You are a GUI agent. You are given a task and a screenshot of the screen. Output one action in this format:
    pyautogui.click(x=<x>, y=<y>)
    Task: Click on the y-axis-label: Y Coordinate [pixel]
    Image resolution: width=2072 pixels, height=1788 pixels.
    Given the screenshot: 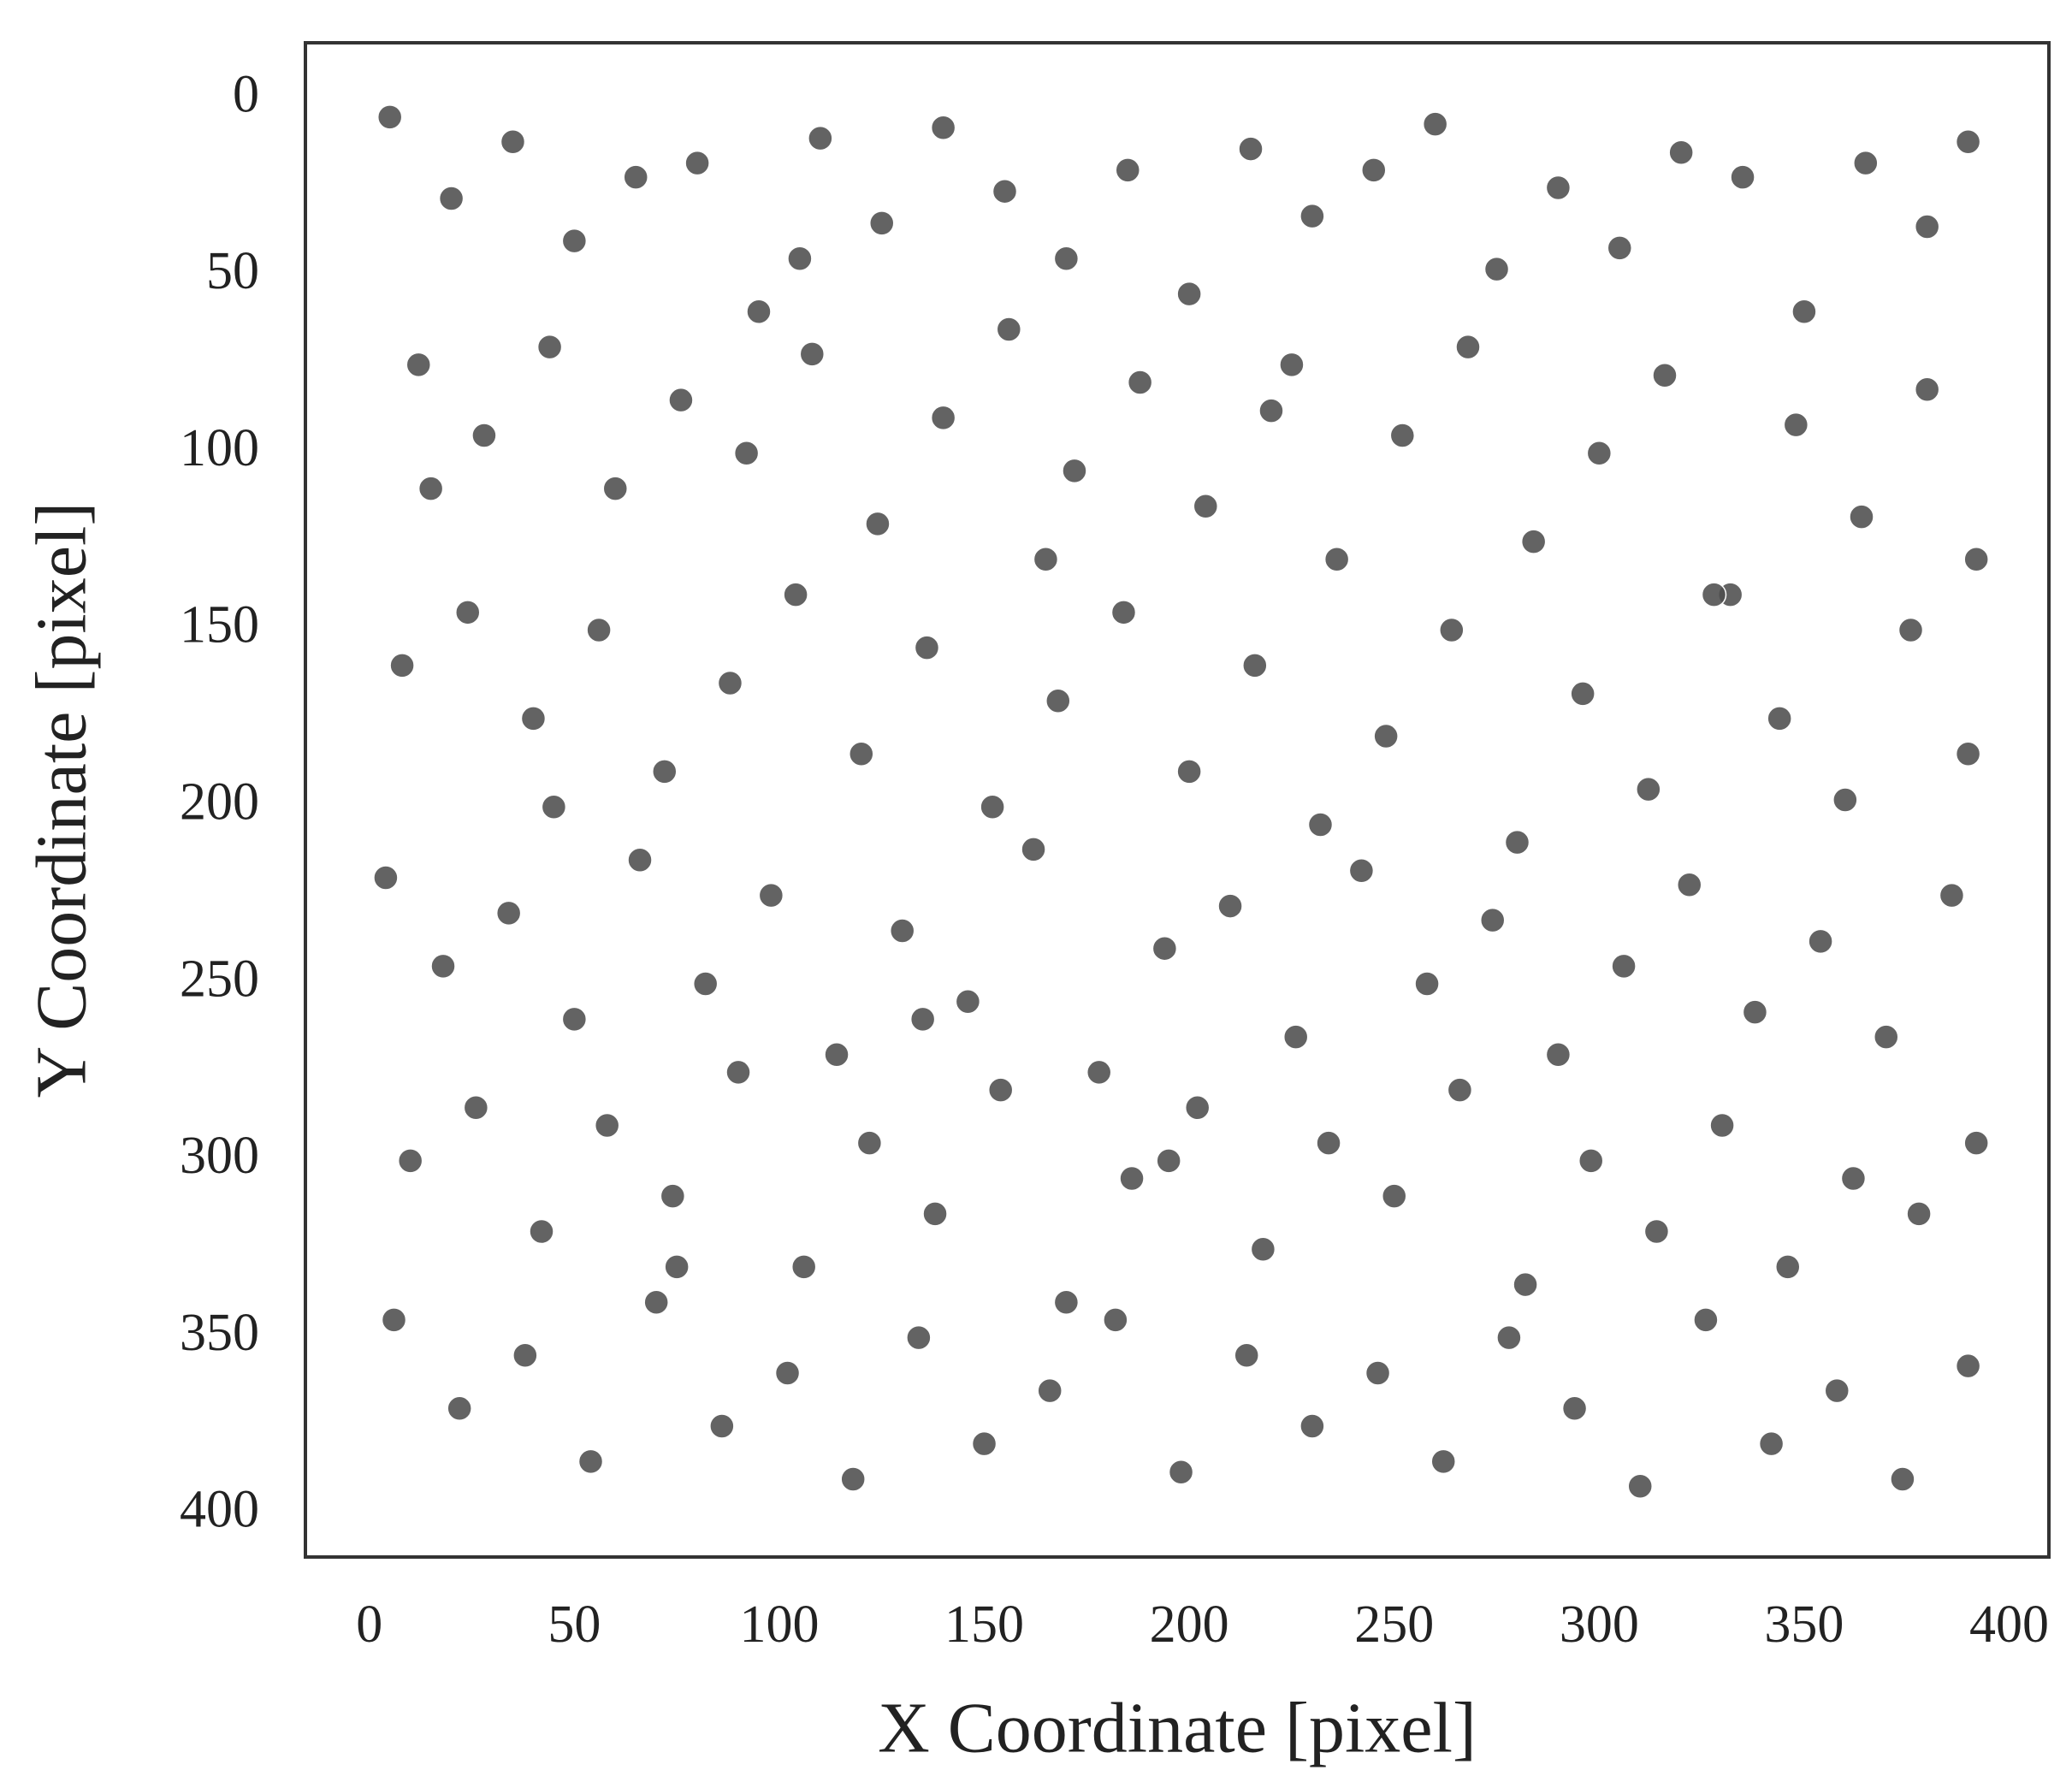 What is the action you would take?
    pyautogui.click(x=61, y=800)
    